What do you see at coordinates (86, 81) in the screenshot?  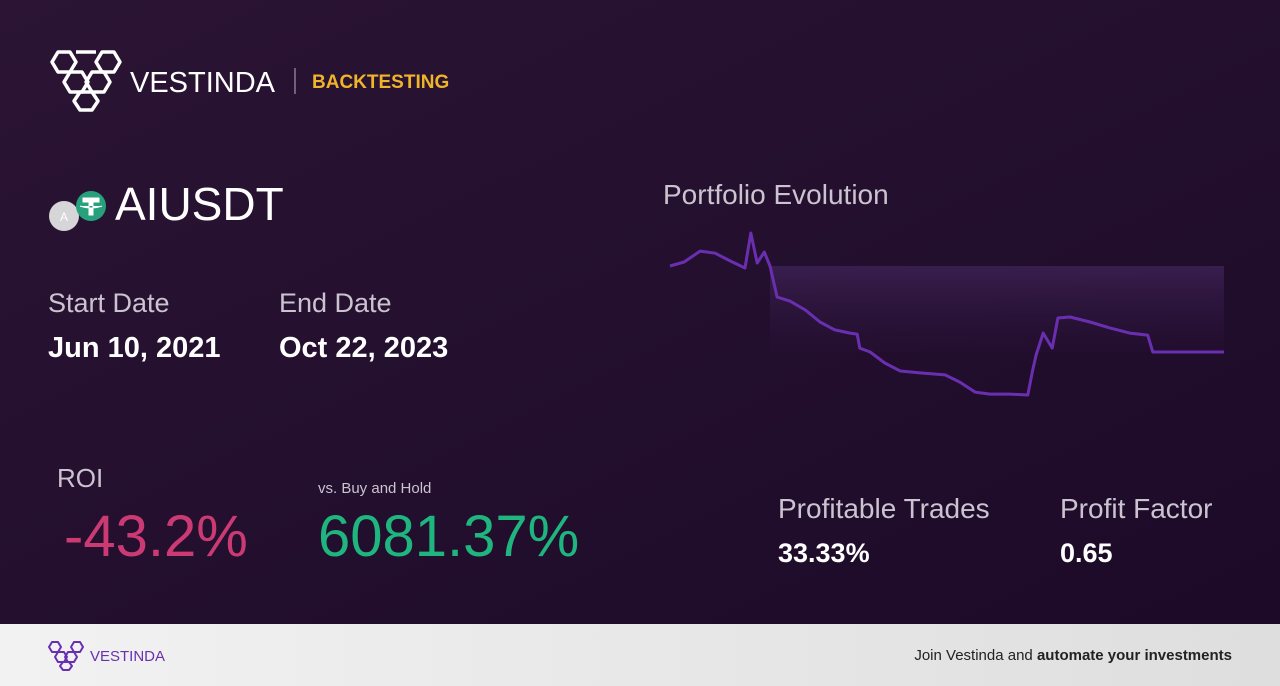 I see `logo` at bounding box center [86, 81].